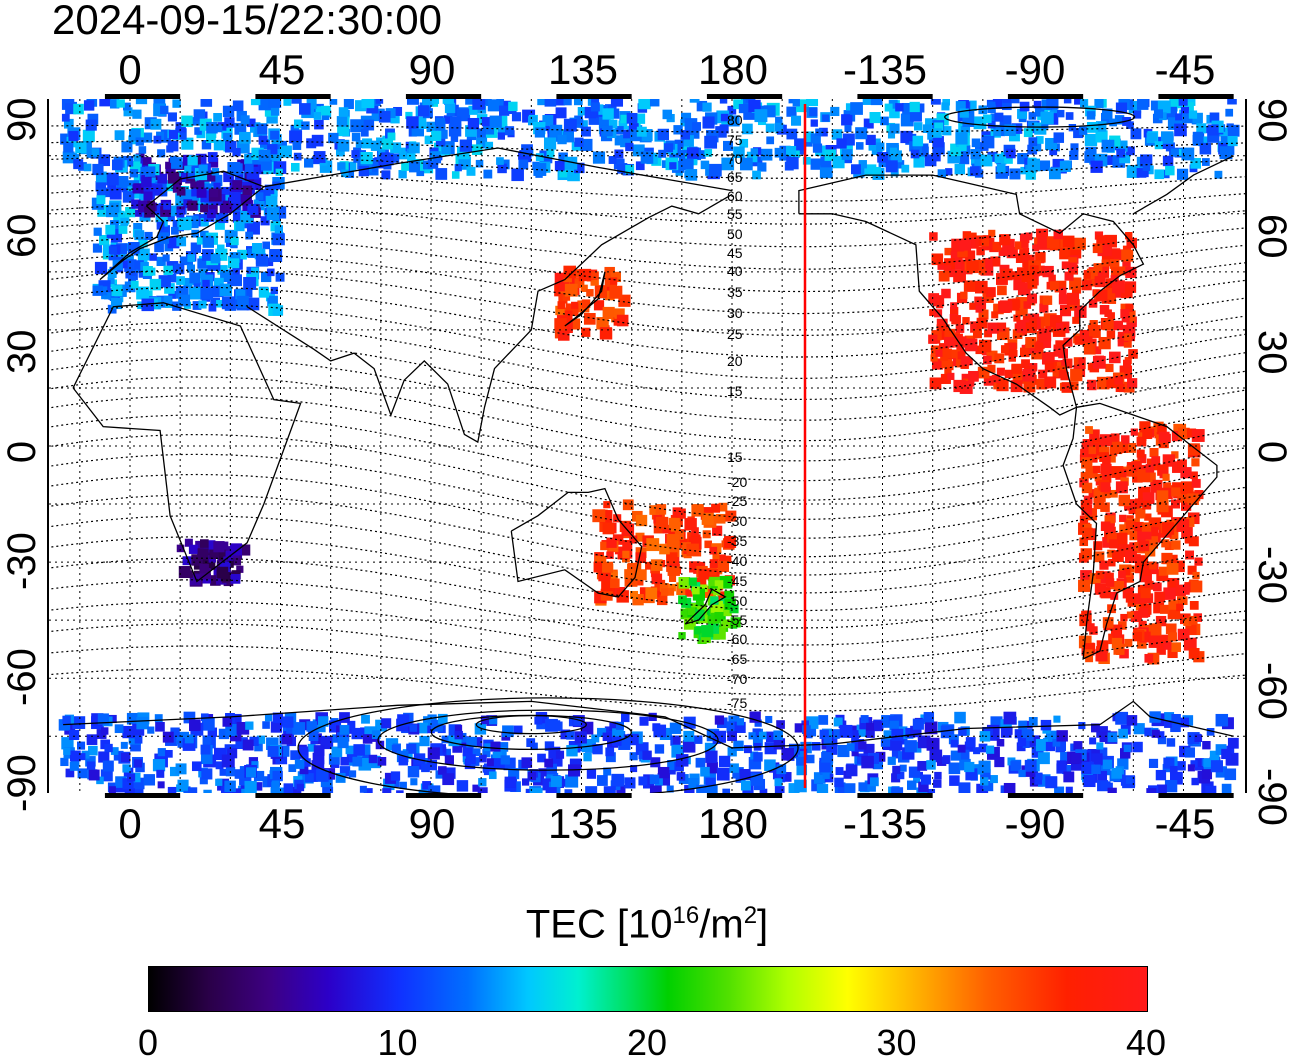 The height and width of the screenshot is (1064, 1294). Describe the element at coordinates (737, 601) in the screenshot. I see `contour-label: -50` at that location.